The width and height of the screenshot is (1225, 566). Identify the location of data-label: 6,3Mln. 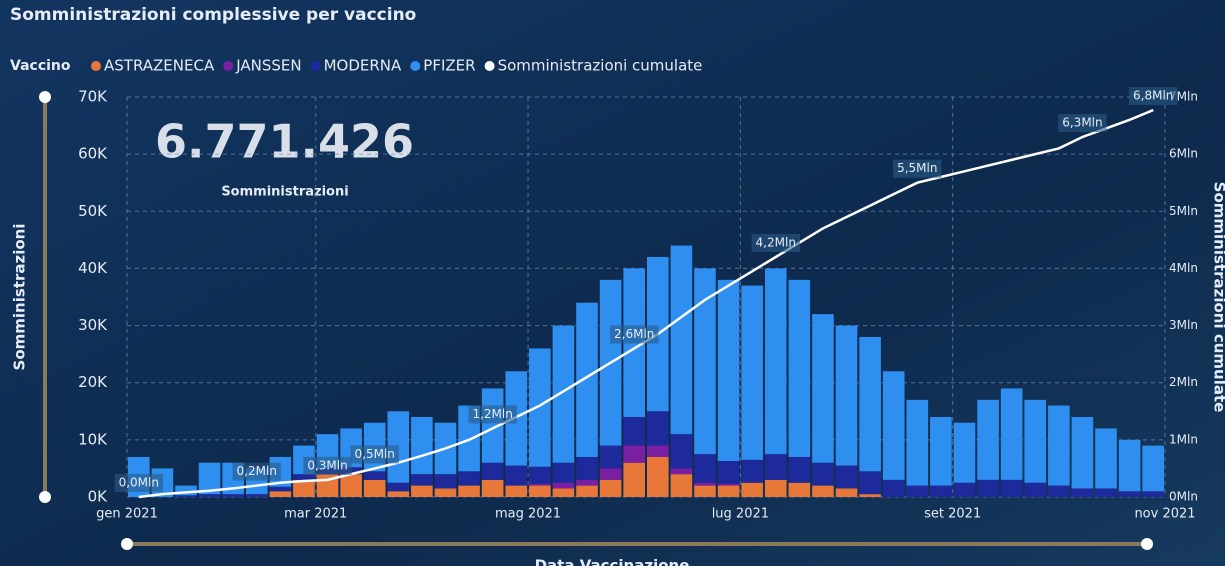
(1082, 123).